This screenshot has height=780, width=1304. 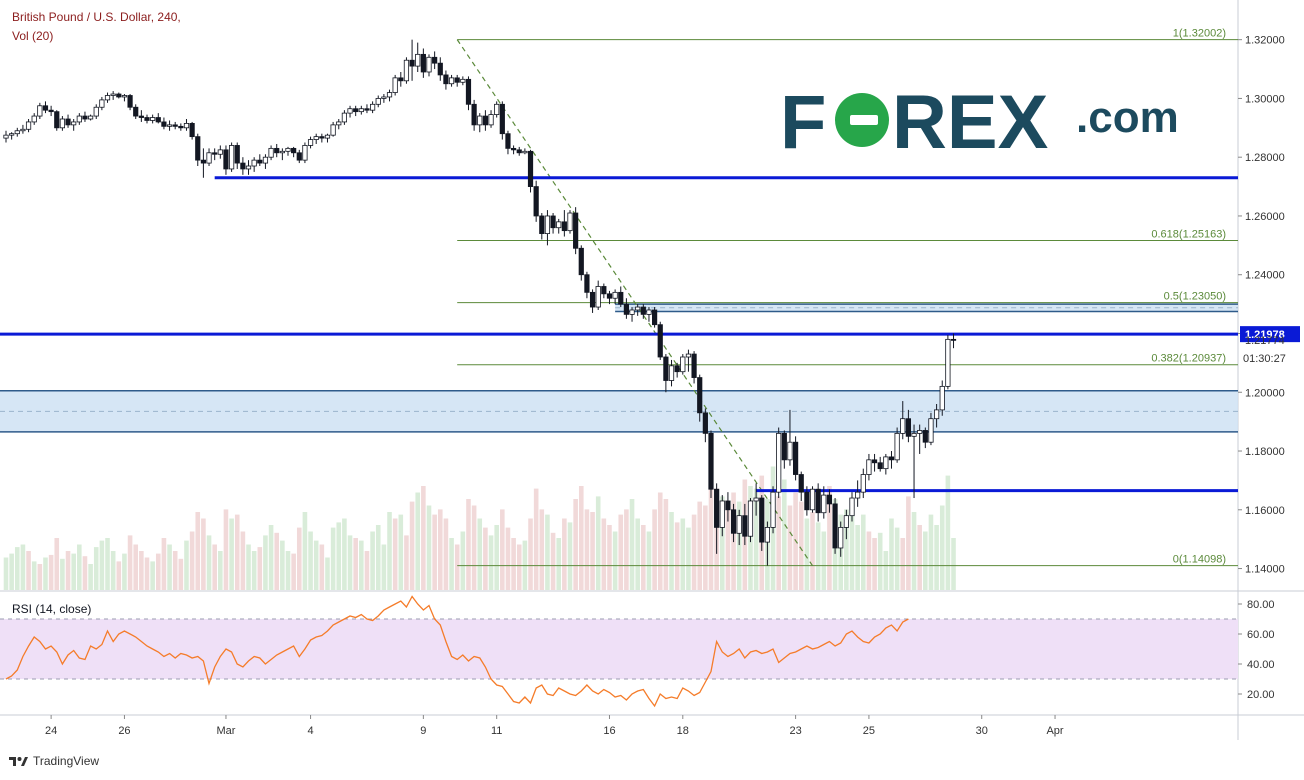 What do you see at coordinates (1265, 41) in the screenshot?
I see `price-tick-label: 1.32000` at bounding box center [1265, 41].